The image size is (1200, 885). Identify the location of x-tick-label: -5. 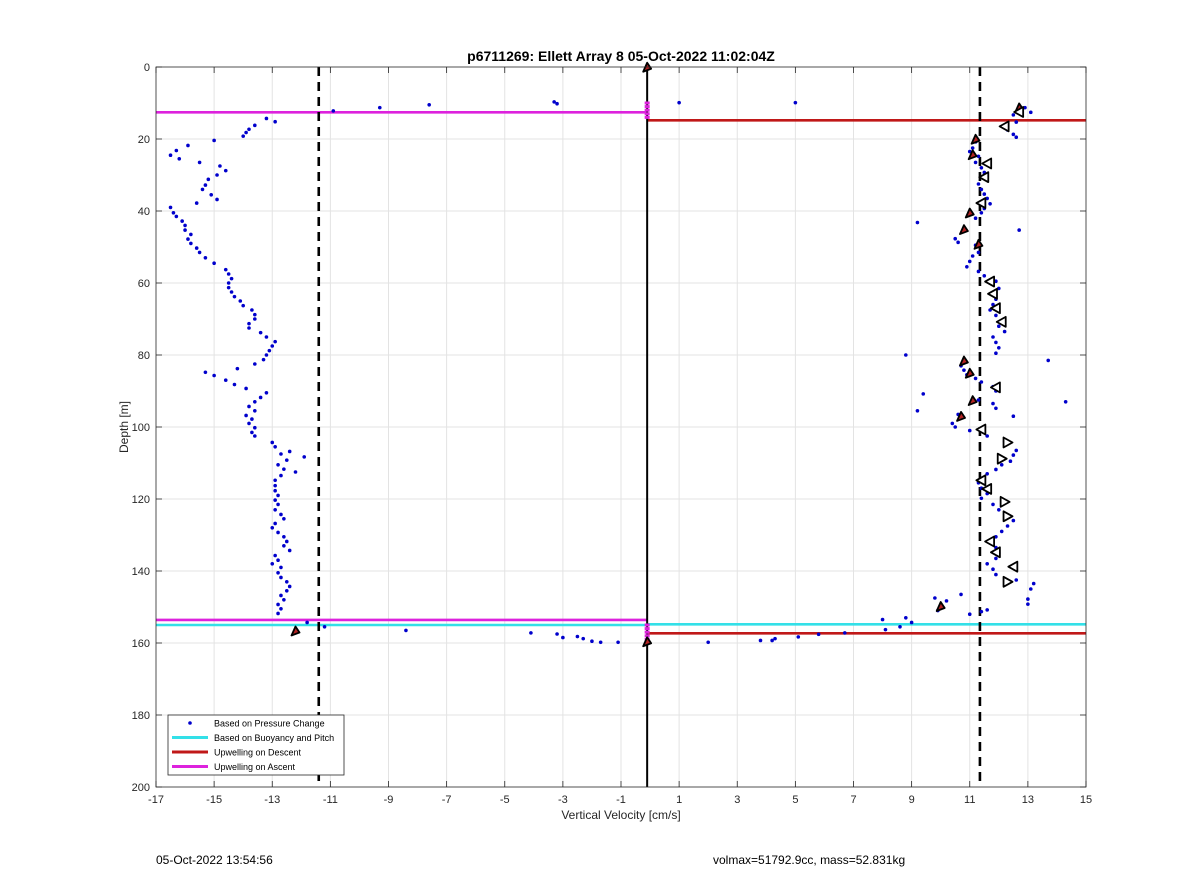
(505, 800).